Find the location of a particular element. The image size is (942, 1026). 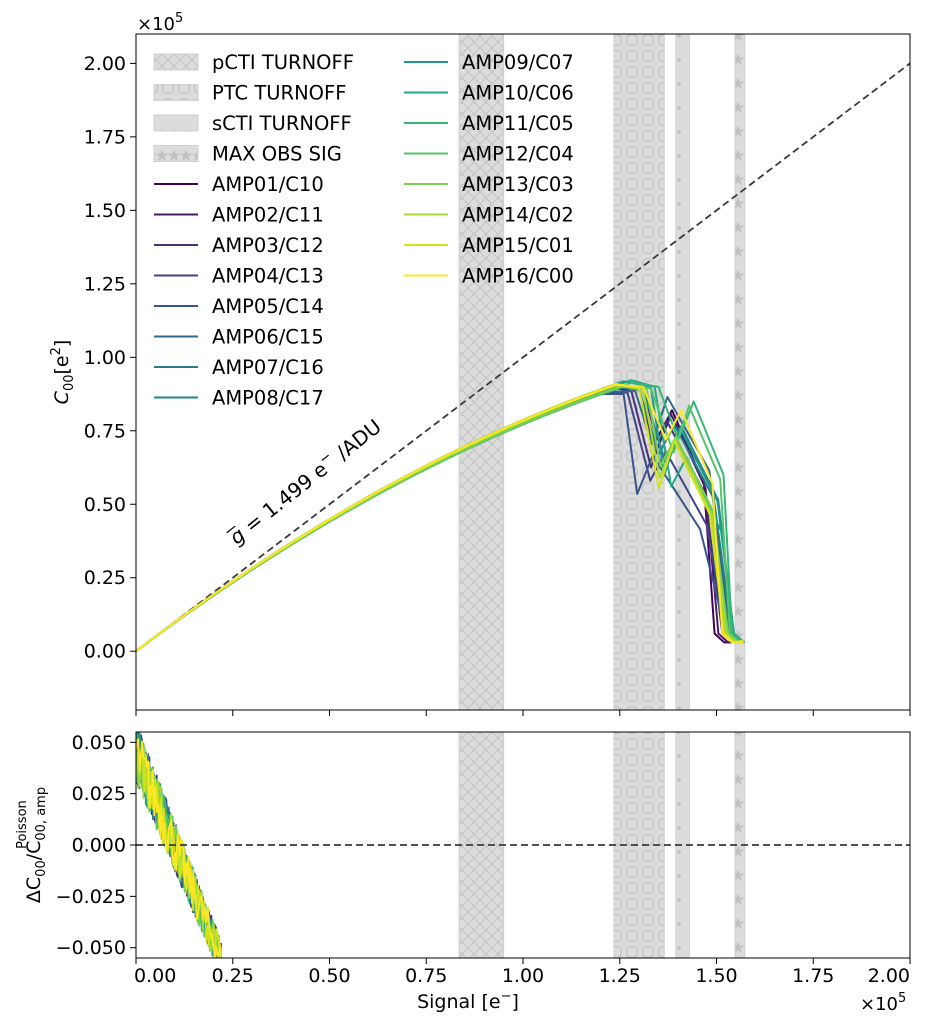

gain-overbar is located at coordinates (231, 529).